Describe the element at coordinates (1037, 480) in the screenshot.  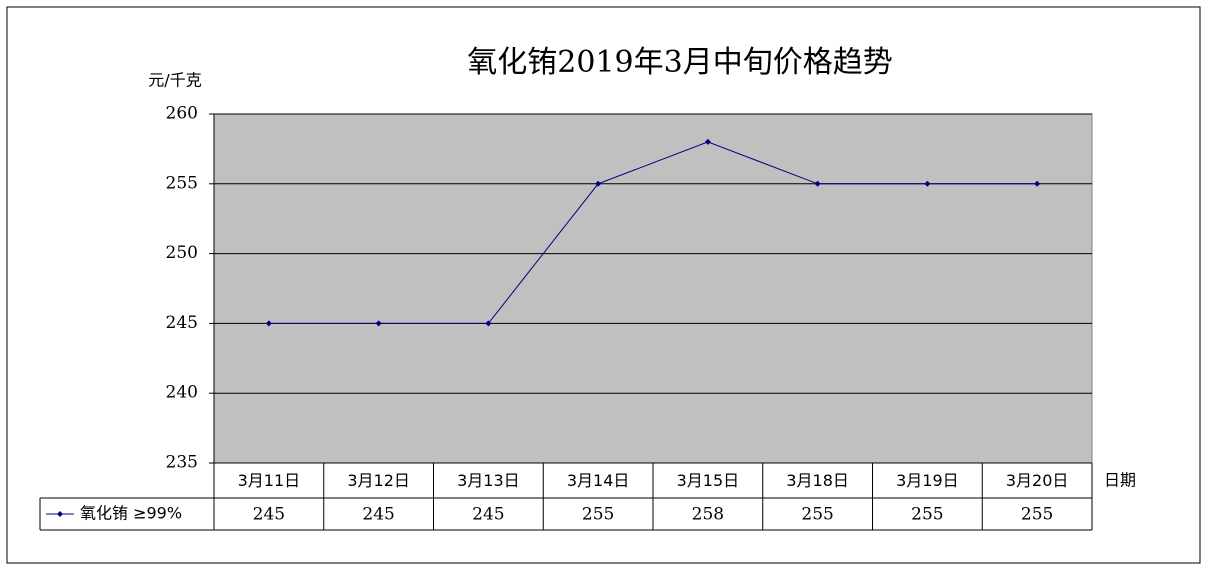
I see `x-tick-label: 3月20日` at that location.